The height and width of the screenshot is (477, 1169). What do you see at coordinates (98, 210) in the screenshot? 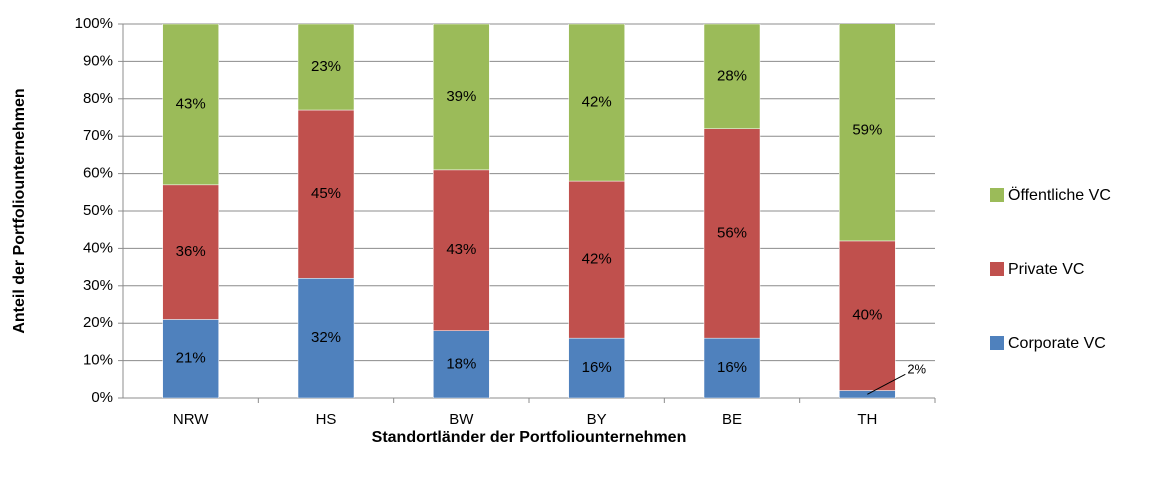
I see `y-tick-label: 50%` at bounding box center [98, 210].